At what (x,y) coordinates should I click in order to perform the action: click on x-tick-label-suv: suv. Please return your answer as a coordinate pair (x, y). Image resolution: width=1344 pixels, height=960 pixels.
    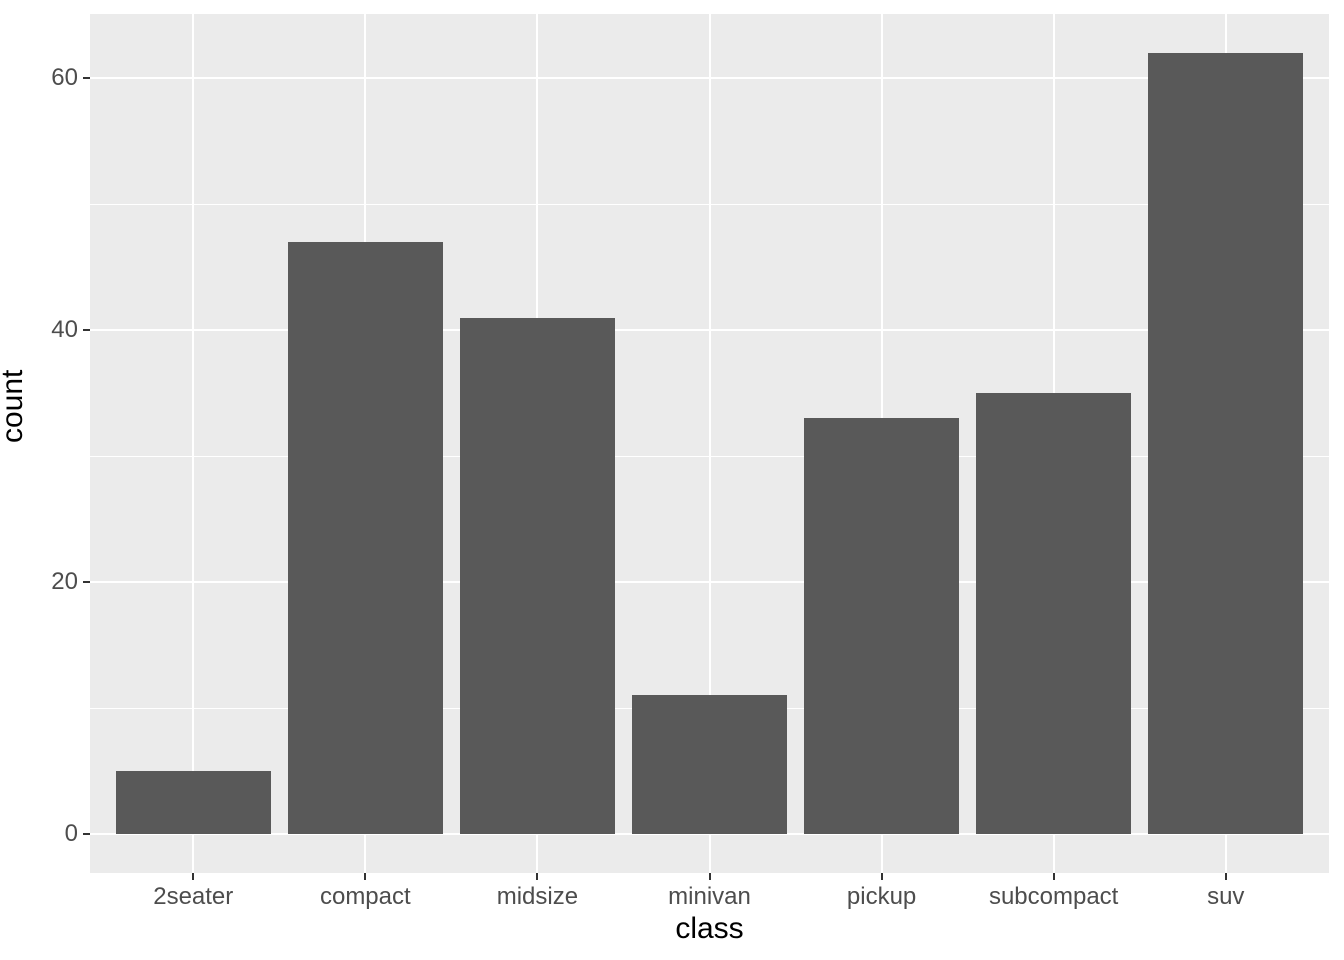
    Looking at the image, I should click on (1226, 896).